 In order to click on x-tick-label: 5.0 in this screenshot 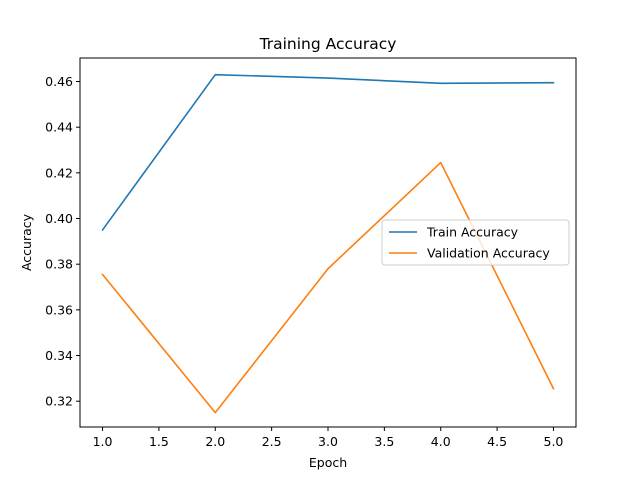, I will do `click(554, 441)`.